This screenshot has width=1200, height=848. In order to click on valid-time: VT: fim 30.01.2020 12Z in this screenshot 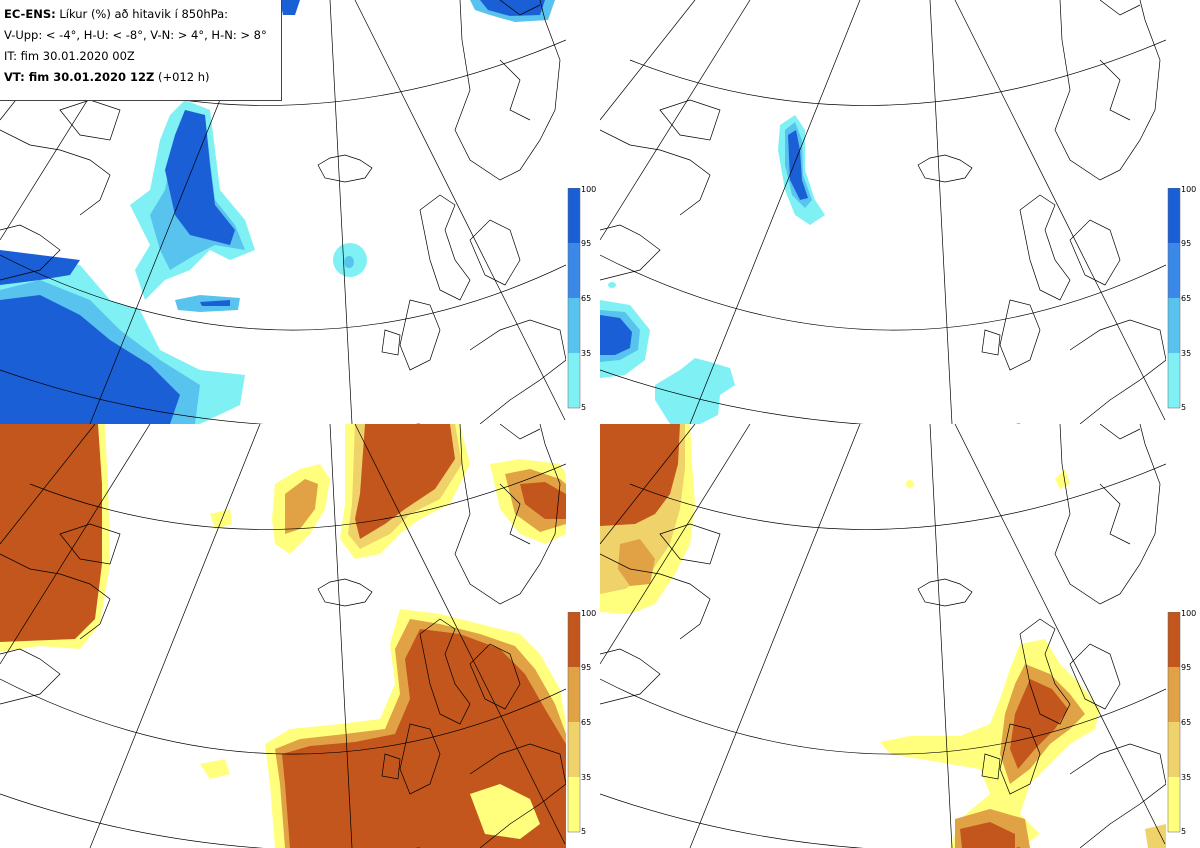, I will do `click(79, 77)`.